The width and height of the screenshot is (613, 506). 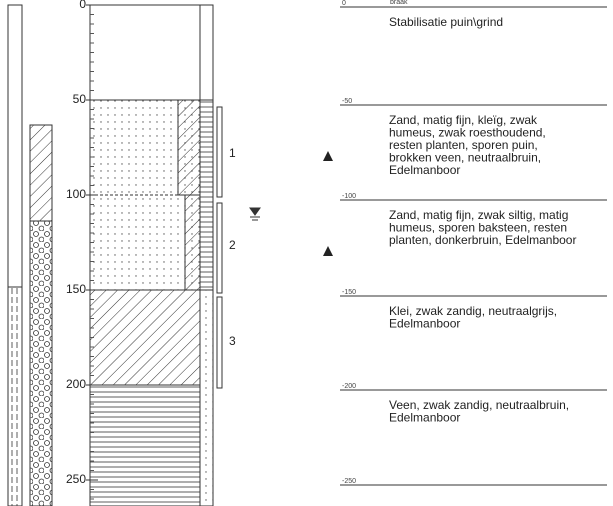 I want to click on depth-tick-label: 200, so click(x=76, y=384).